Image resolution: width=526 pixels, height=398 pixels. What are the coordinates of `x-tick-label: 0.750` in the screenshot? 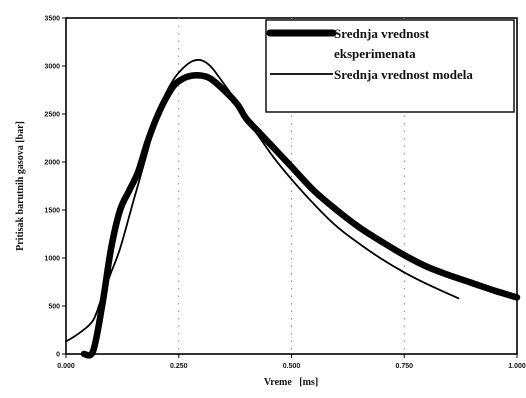 It's located at (404, 366).